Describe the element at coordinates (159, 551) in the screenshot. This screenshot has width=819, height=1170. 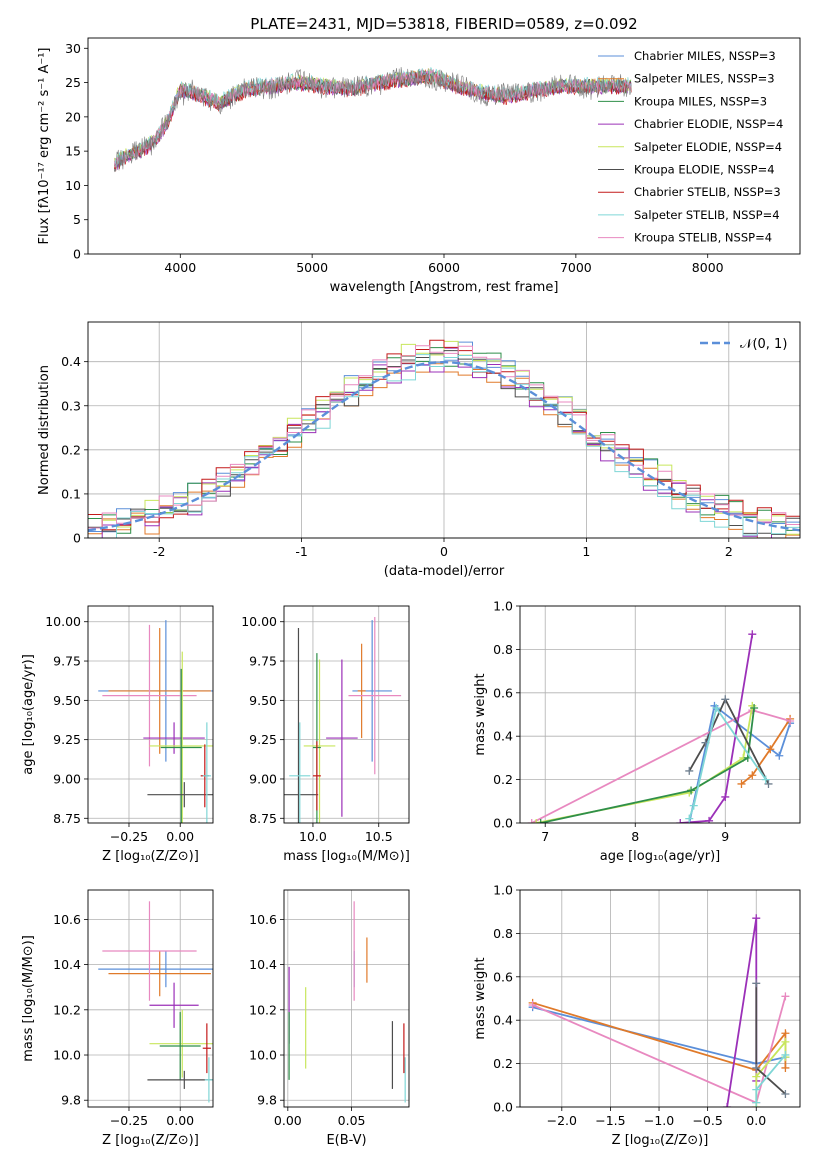
I see `x-tick-label: -2` at that location.